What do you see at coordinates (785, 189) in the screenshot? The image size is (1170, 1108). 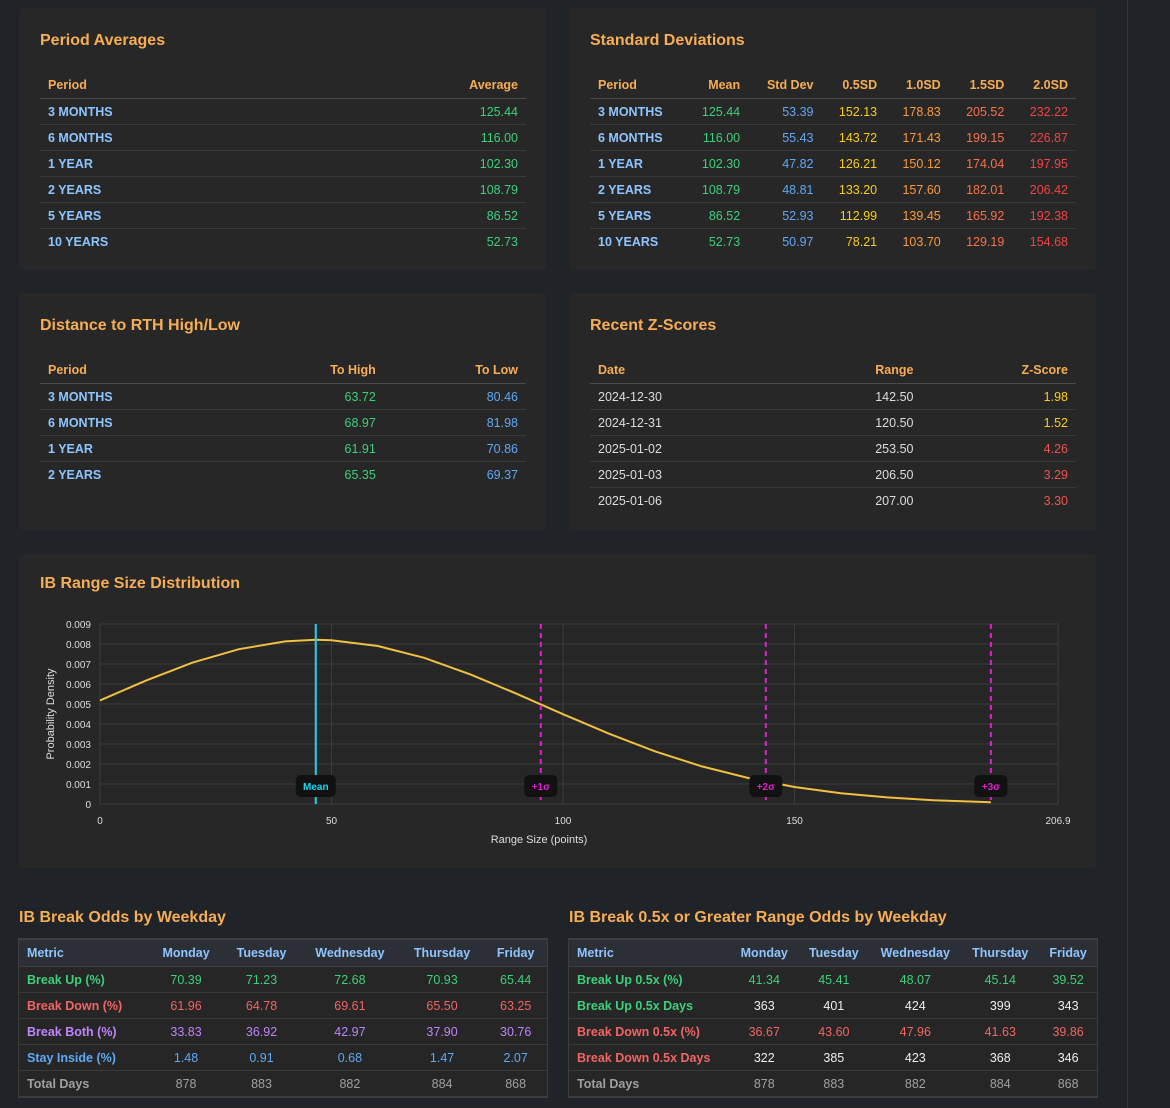 I see `table-cell: 48.81` at bounding box center [785, 189].